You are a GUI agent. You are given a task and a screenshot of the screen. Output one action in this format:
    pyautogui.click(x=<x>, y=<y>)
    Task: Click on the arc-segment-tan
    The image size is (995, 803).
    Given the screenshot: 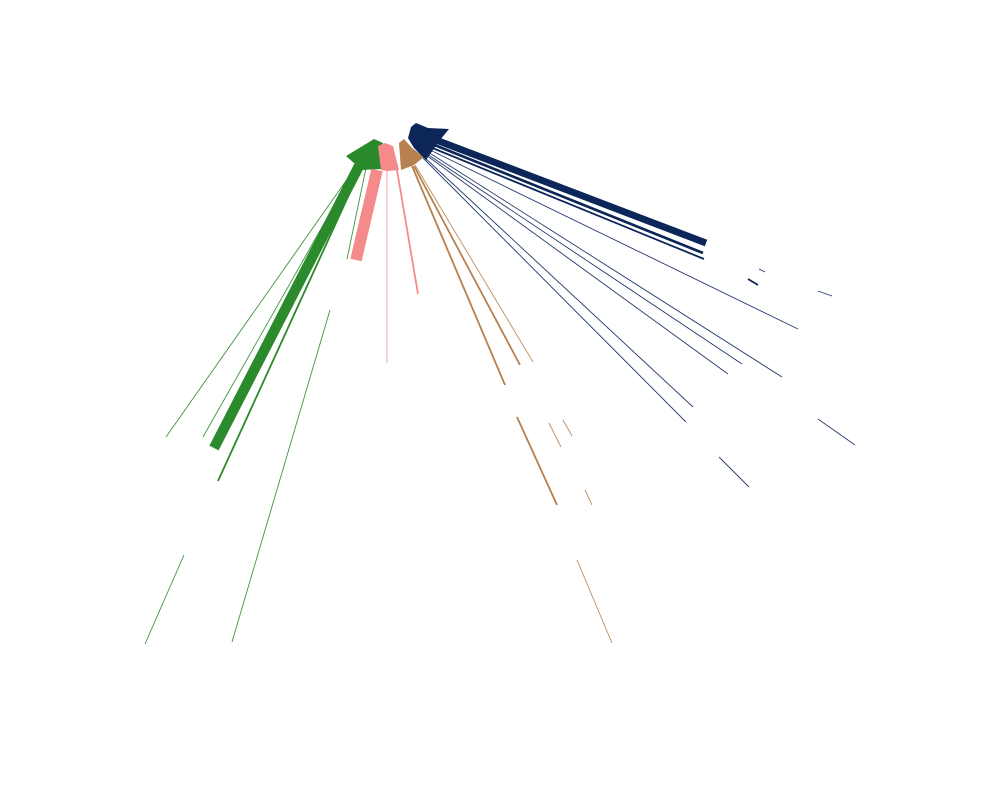 What is the action you would take?
    pyautogui.click(x=411, y=154)
    